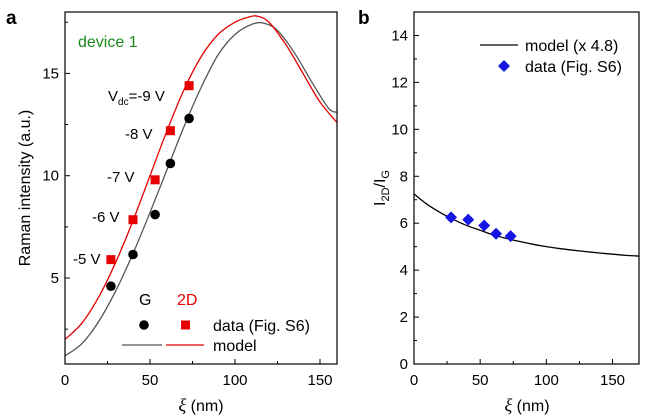 The width and height of the screenshot is (654, 418). I want to click on legend-model-label: model, so click(235, 346).